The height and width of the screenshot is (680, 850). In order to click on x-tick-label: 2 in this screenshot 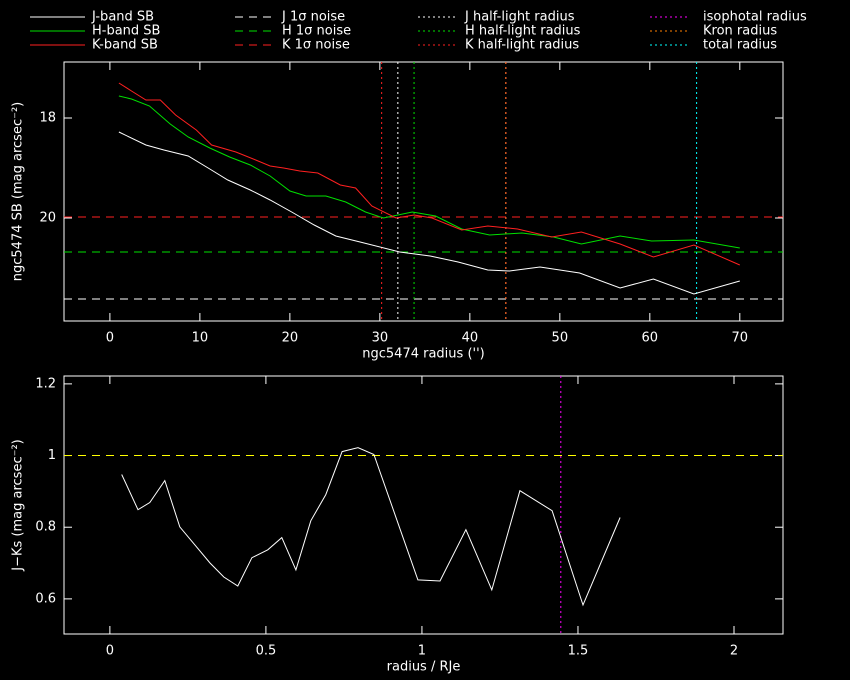, I will do `click(734, 651)`.